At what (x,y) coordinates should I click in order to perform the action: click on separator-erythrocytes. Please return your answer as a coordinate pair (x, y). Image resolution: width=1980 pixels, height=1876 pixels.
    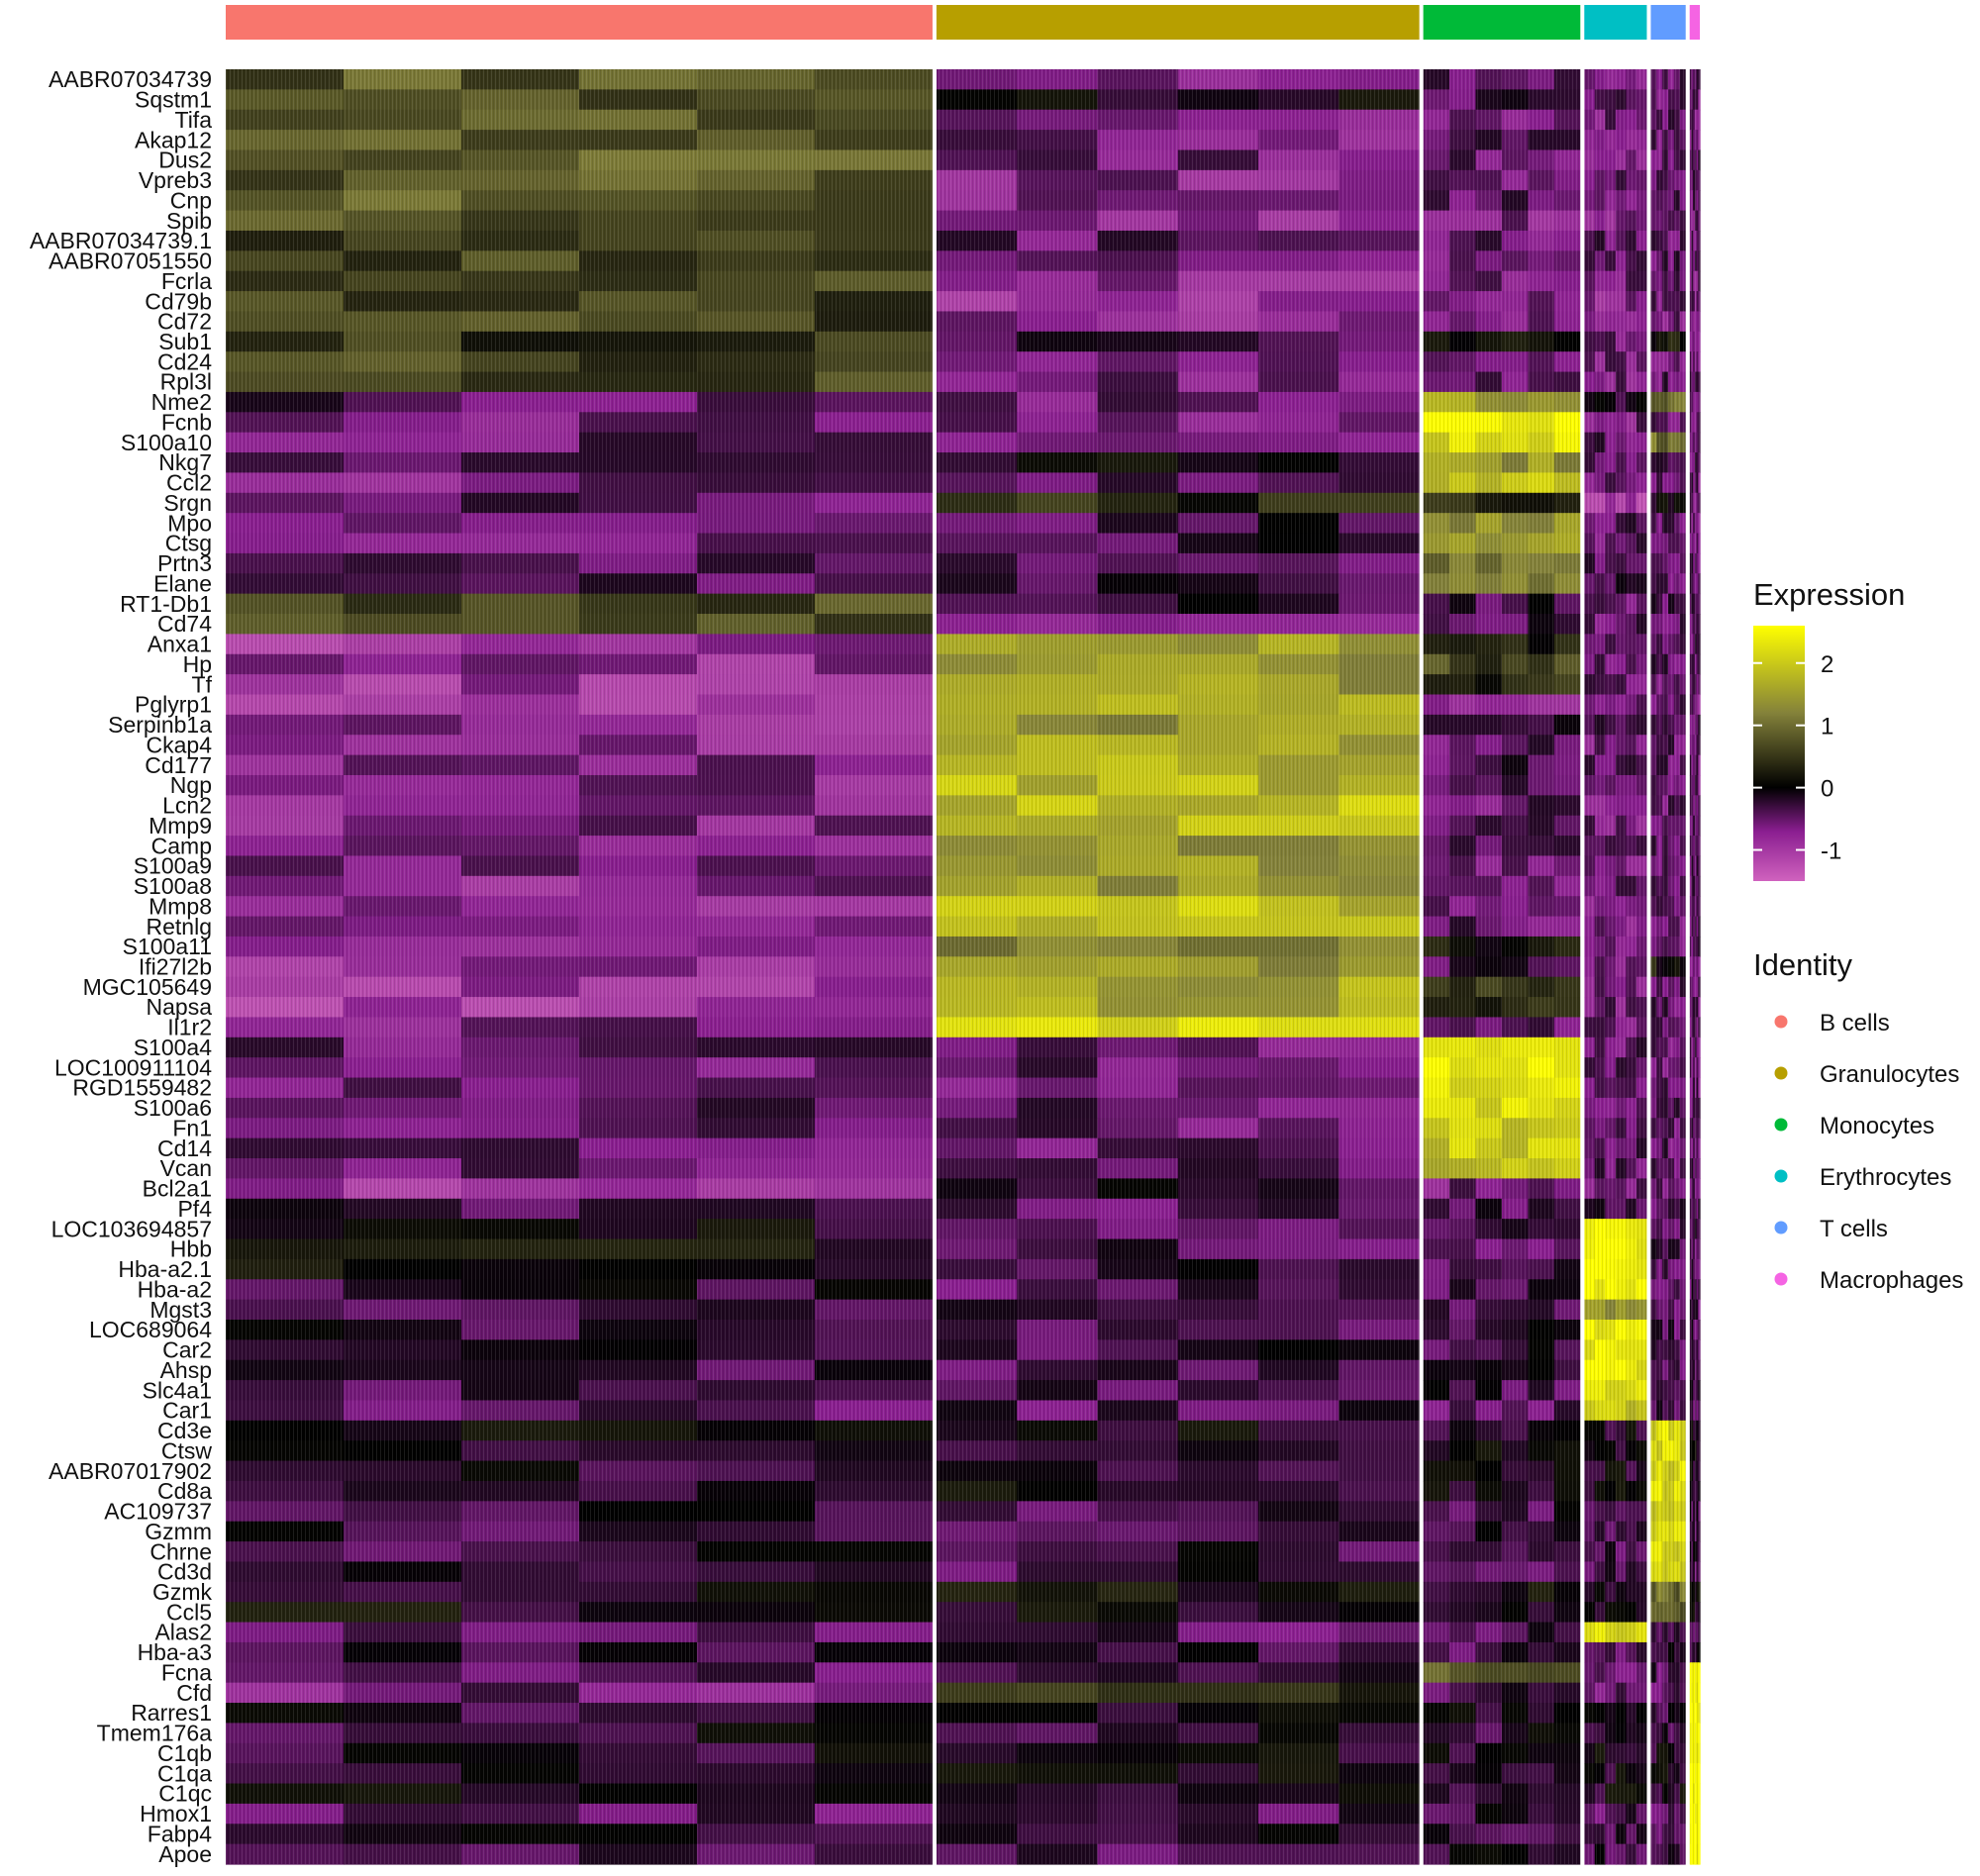
    Looking at the image, I should click on (1648, 966).